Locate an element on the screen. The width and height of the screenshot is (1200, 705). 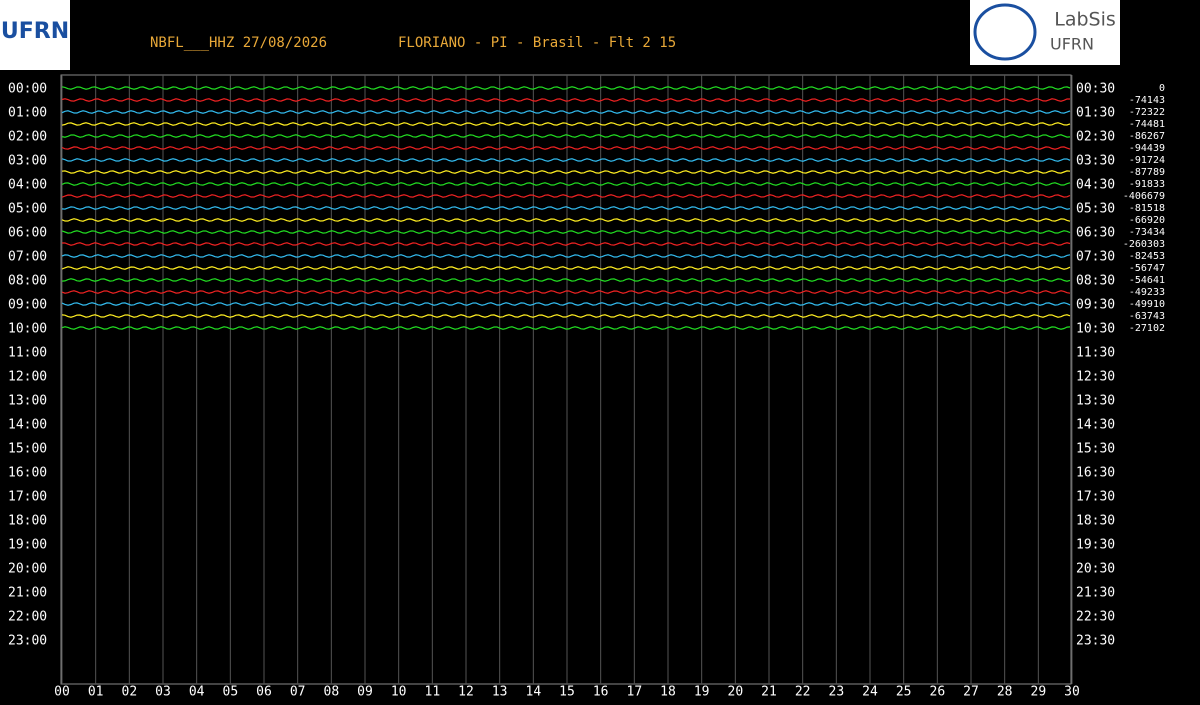
row-label-left: 08:00 is located at coordinates (27, 281).